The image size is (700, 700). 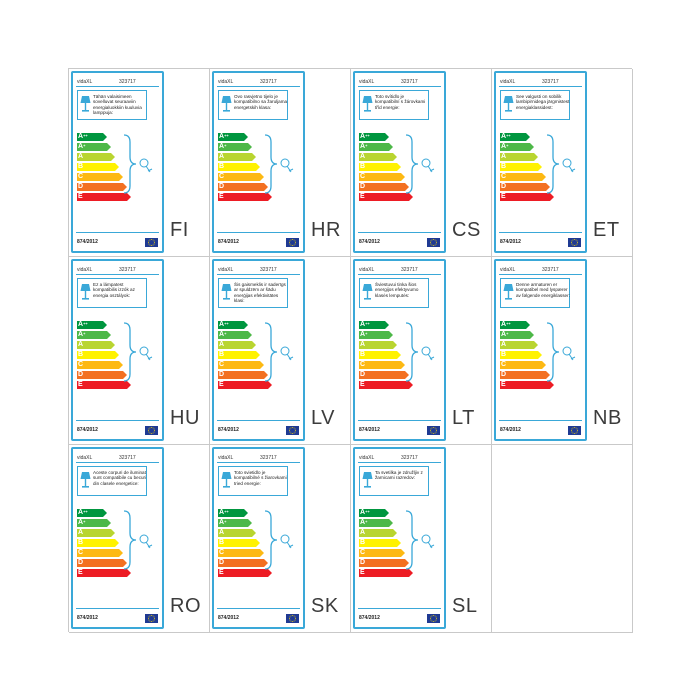 I want to click on language-code: CS, so click(x=466, y=230).